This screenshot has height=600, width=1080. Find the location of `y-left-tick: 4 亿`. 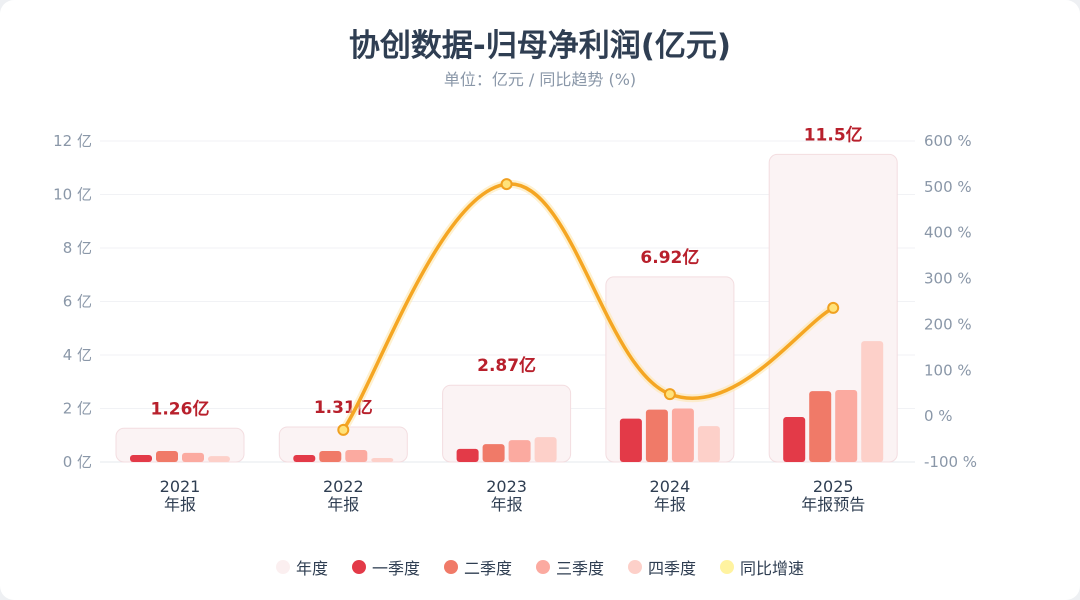

y-left-tick: 4 亿 is located at coordinates (77, 355).